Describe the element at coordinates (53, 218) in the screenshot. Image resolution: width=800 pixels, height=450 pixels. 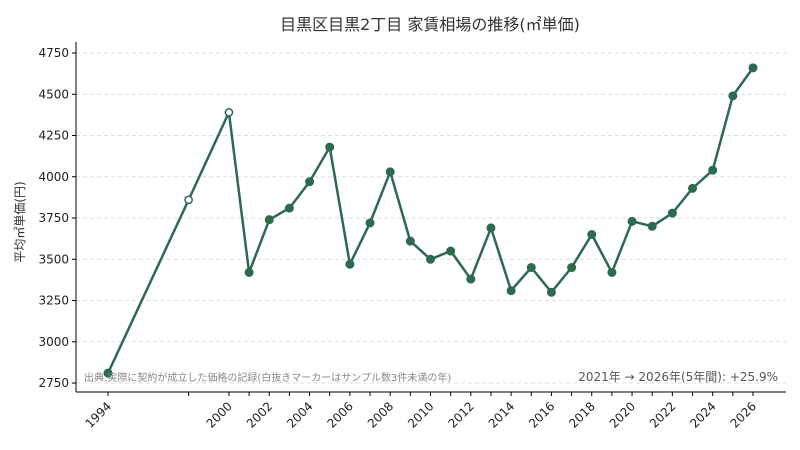
I see `y-tick-label: 3750` at that location.